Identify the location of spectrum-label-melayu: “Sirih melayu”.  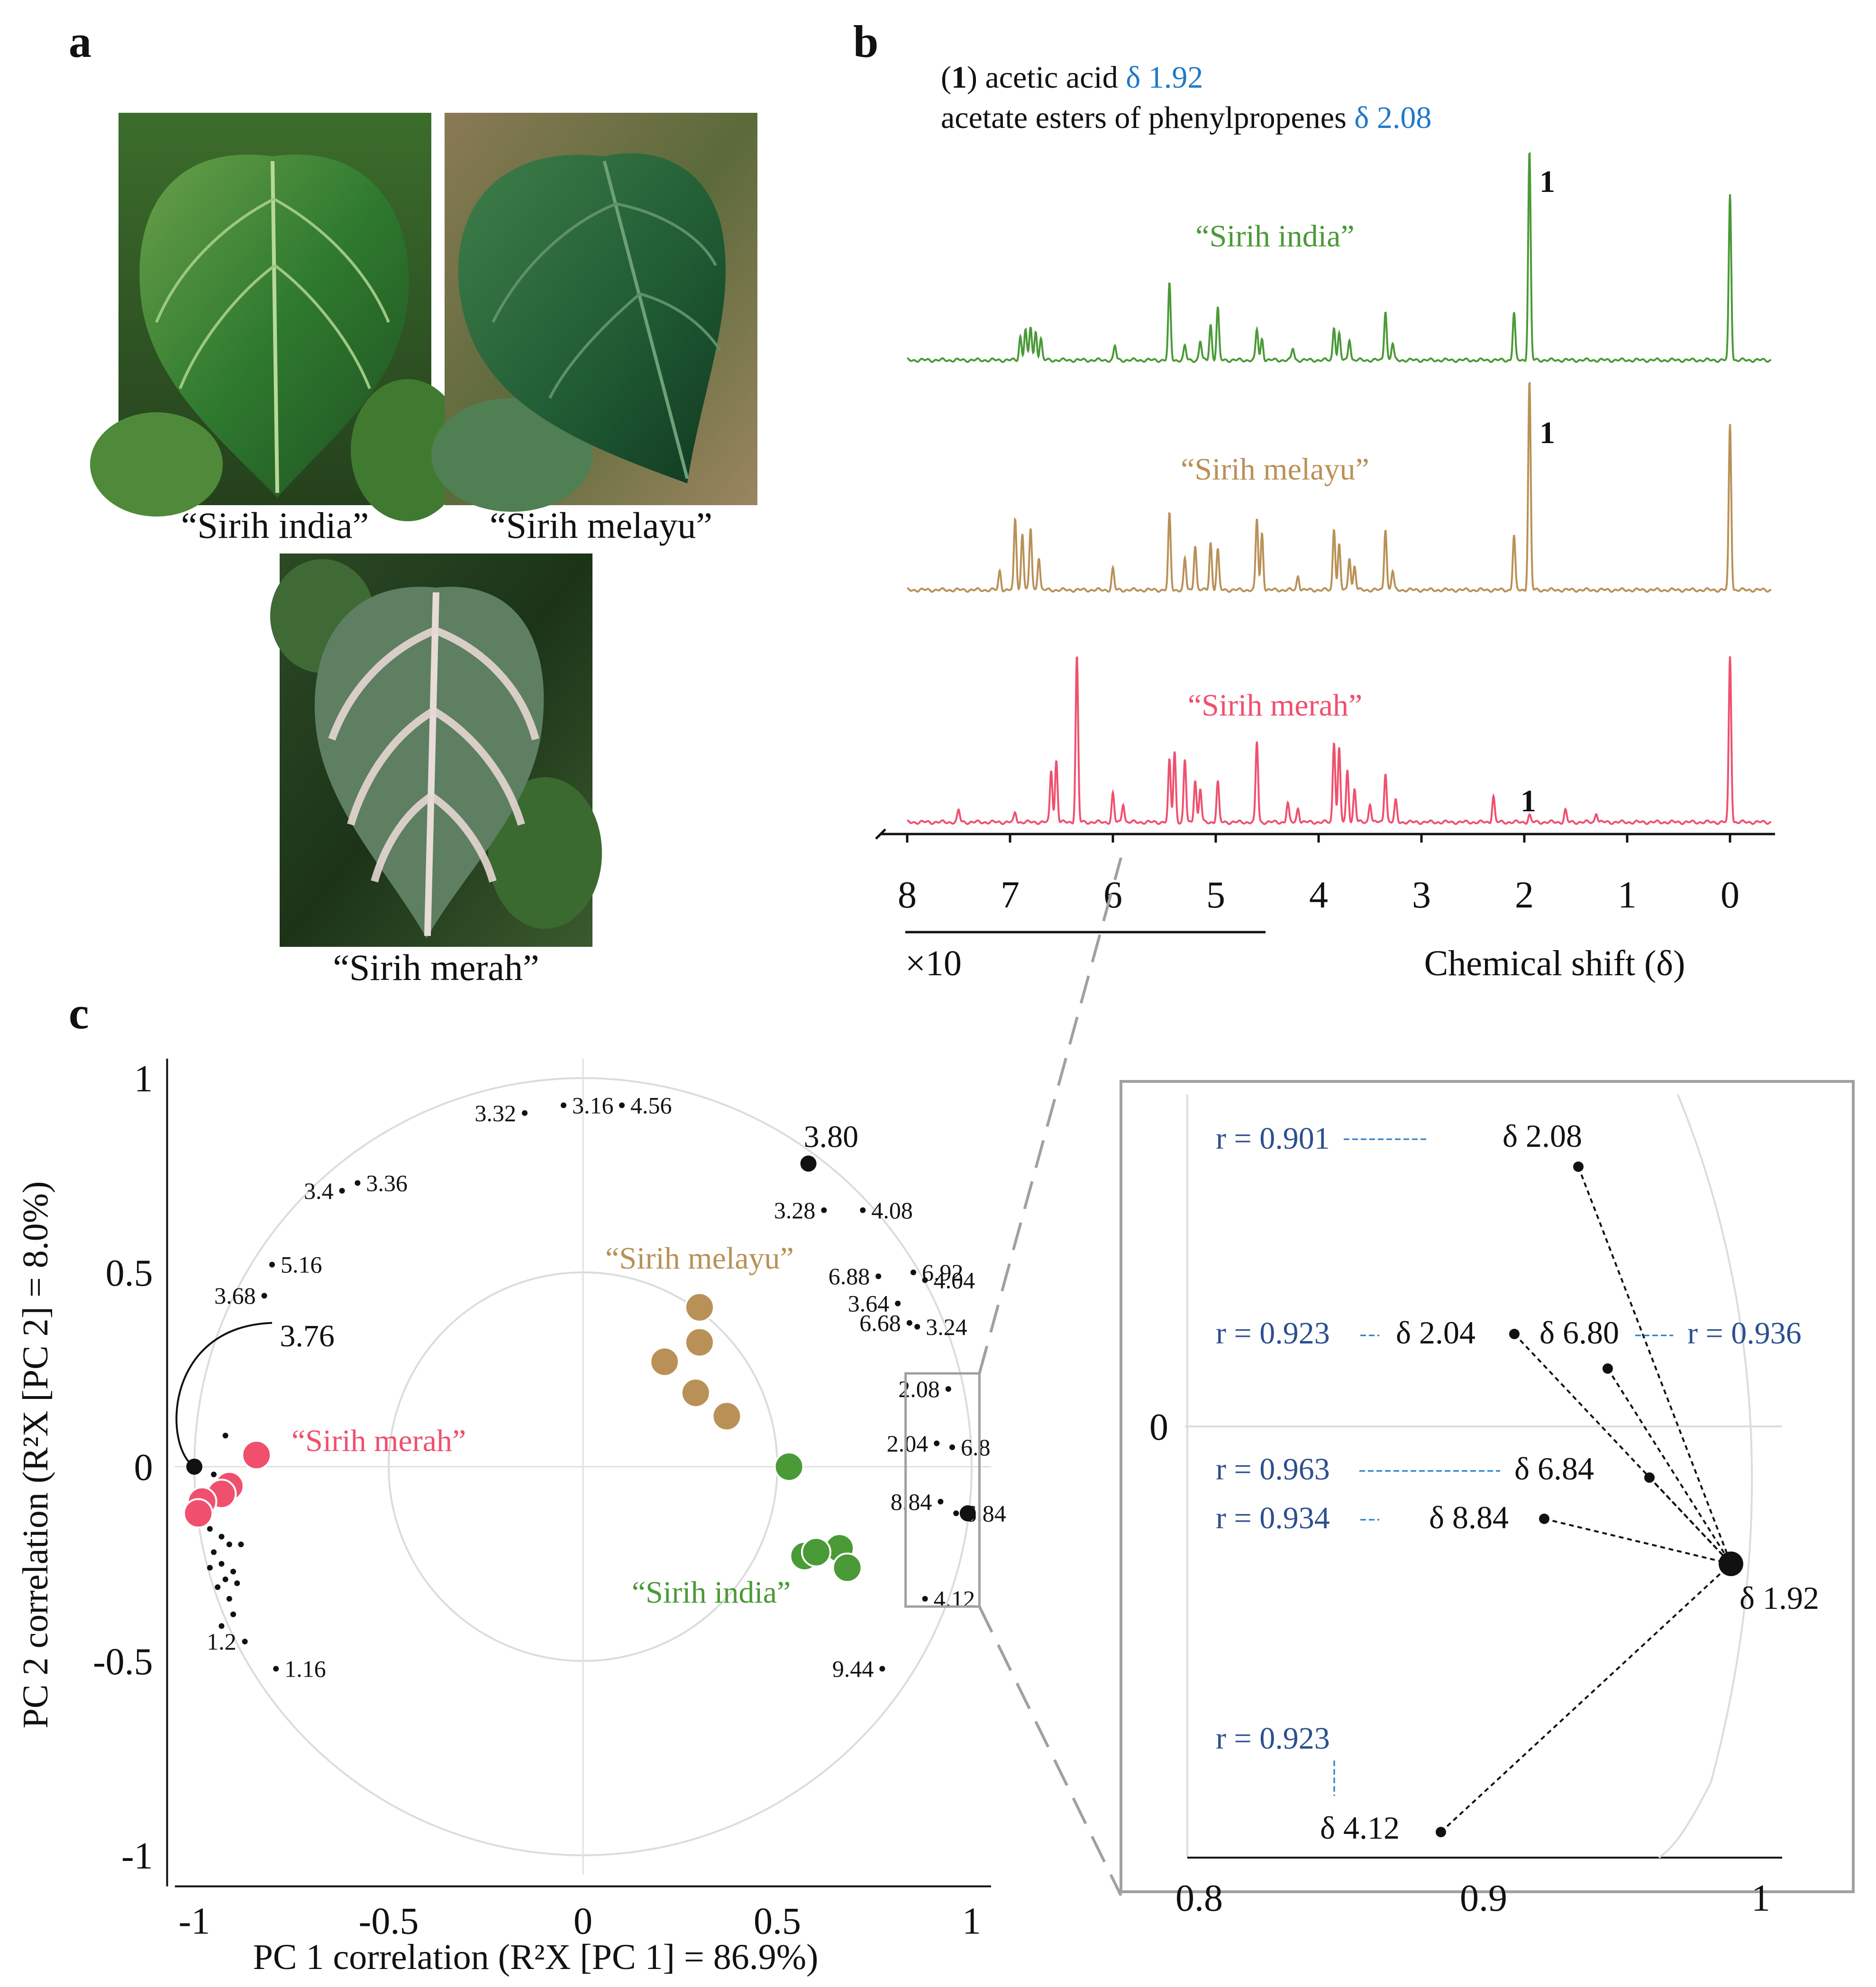
(1275, 469).